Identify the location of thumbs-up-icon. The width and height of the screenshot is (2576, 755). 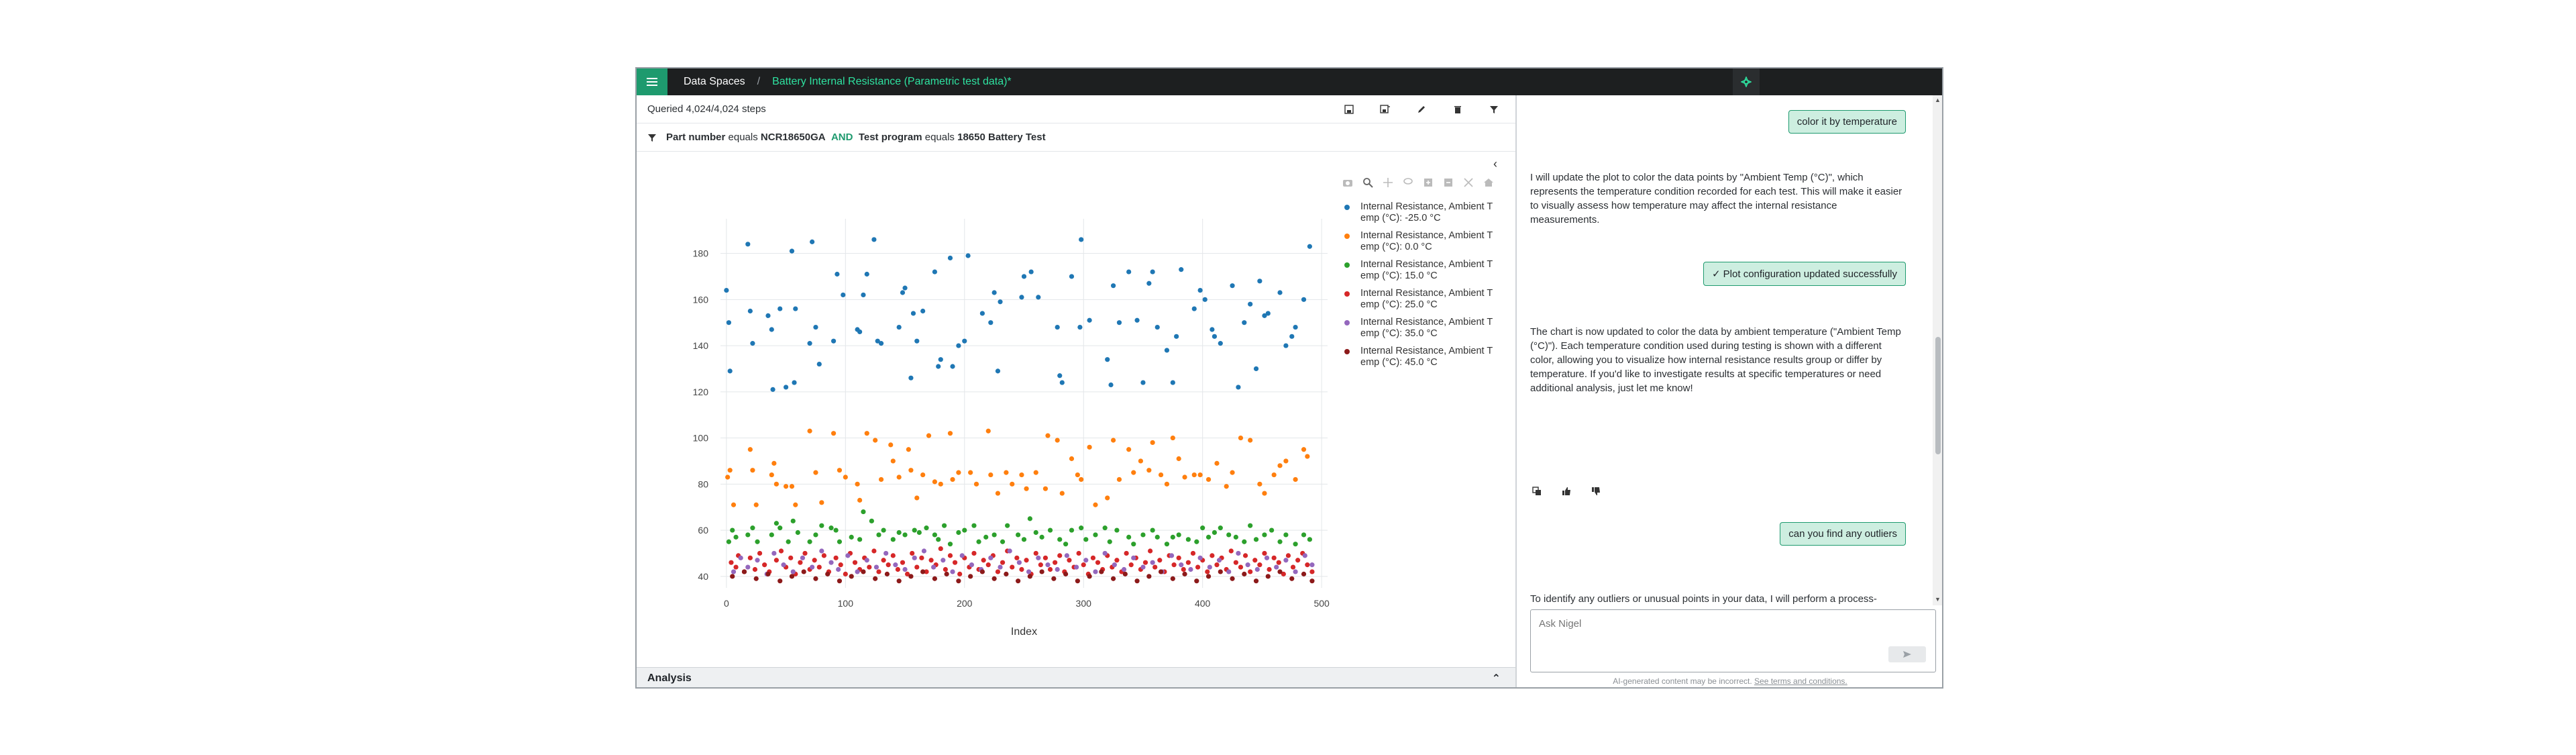
(1566, 491).